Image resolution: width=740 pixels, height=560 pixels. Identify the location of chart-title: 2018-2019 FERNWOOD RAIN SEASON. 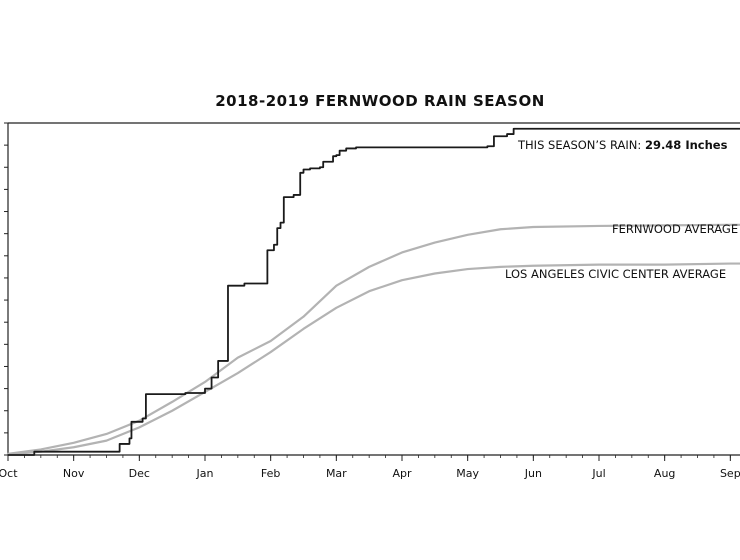
(380, 101).